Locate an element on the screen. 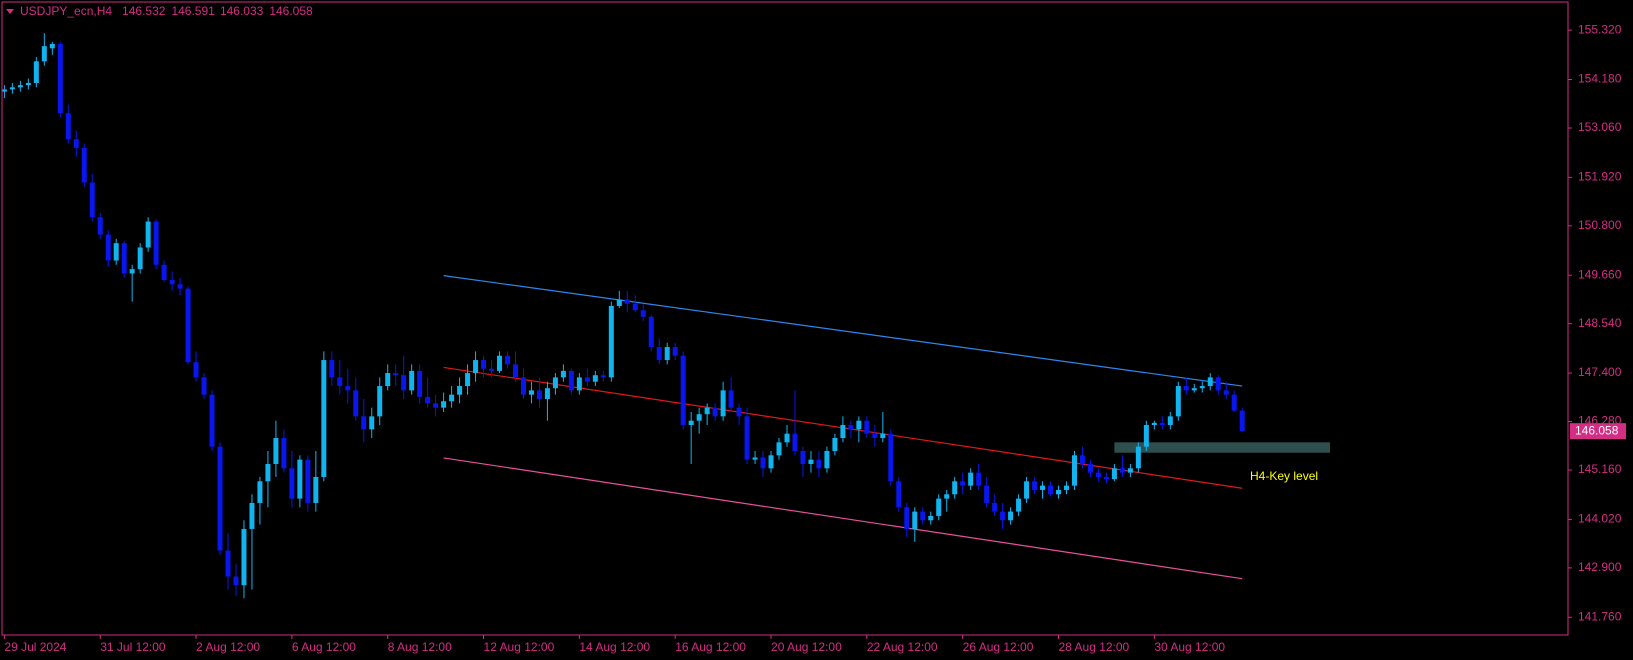  header-ohlc: 146.058 is located at coordinates (291, 11).